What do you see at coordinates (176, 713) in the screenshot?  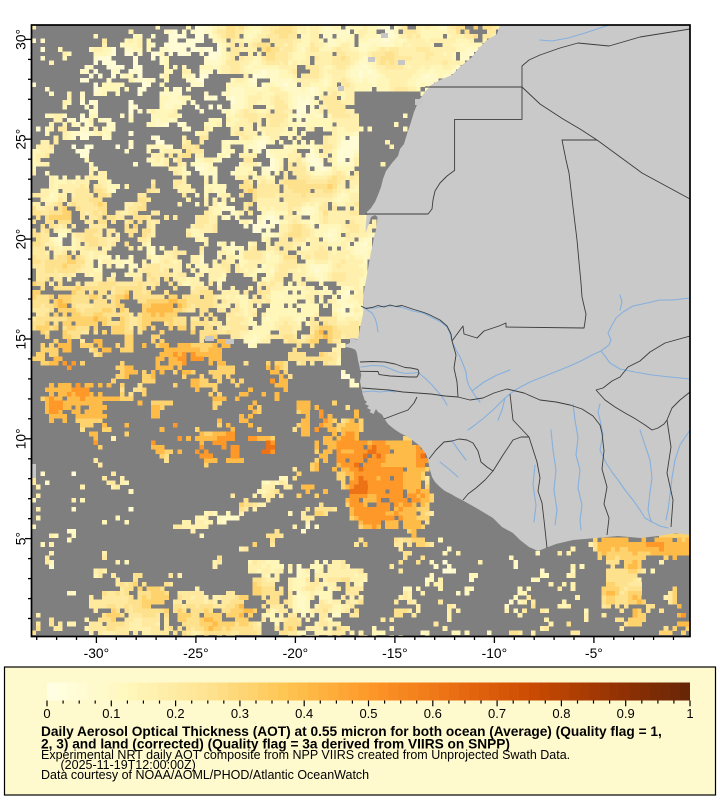 I see `svg-text: 0.2` at bounding box center [176, 713].